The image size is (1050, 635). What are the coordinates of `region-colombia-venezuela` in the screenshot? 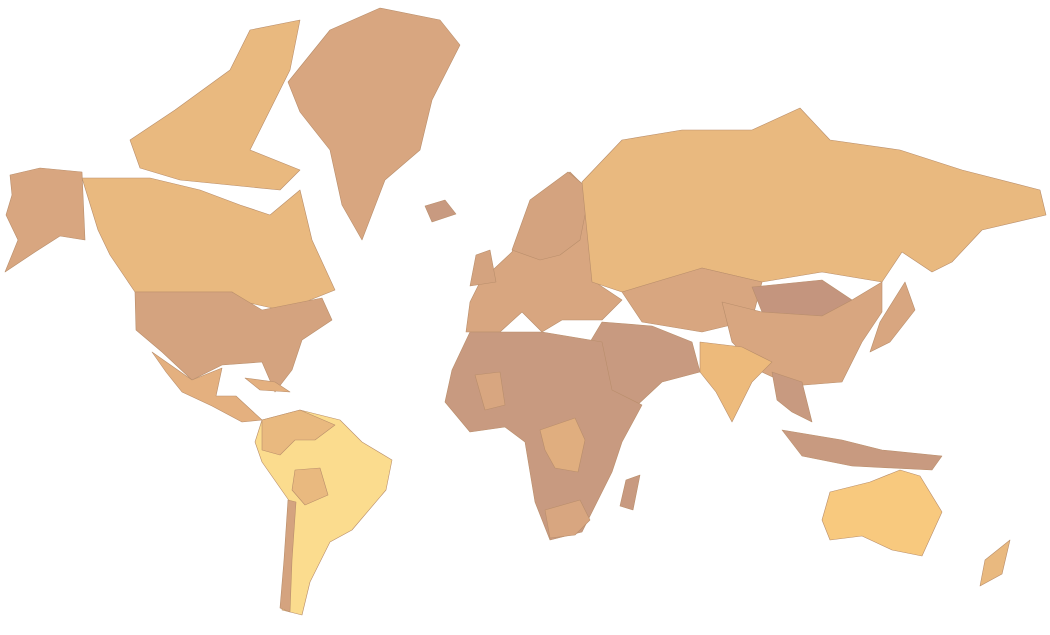 It's located at (298, 432).